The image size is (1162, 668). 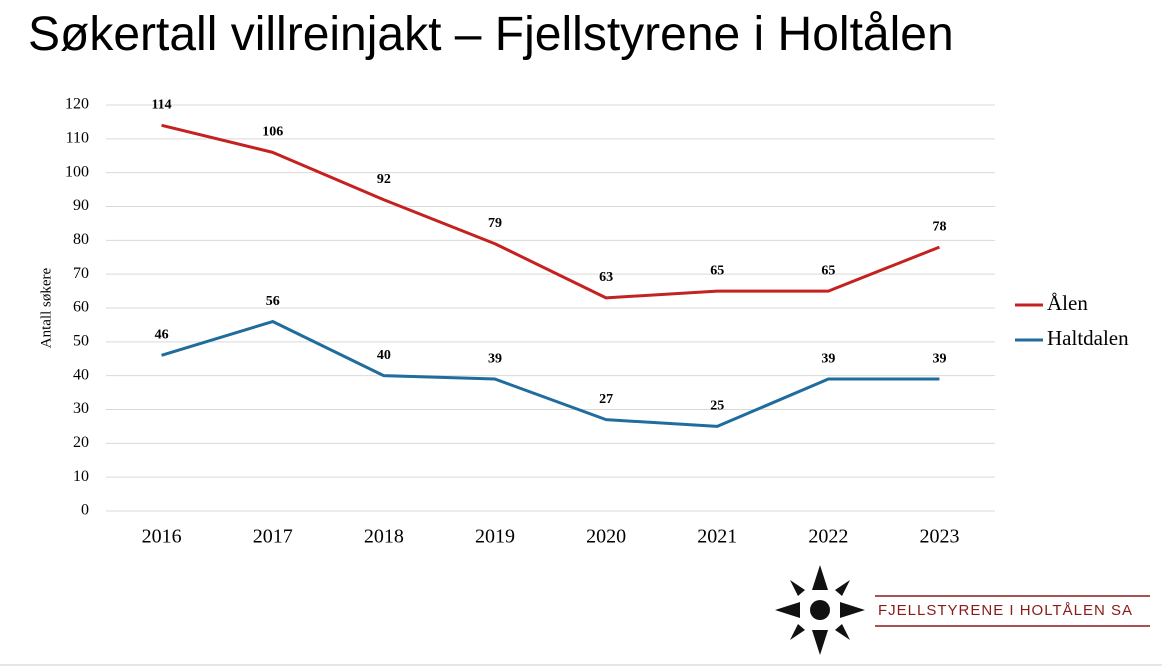 I want to click on y-tick-label: 20, so click(x=81, y=442).